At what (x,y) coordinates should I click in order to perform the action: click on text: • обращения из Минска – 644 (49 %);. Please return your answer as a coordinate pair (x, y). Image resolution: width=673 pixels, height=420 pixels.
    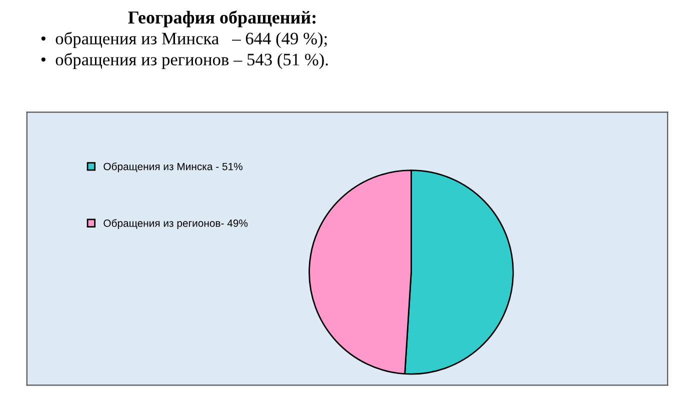
    Looking at the image, I should click on (184, 40).